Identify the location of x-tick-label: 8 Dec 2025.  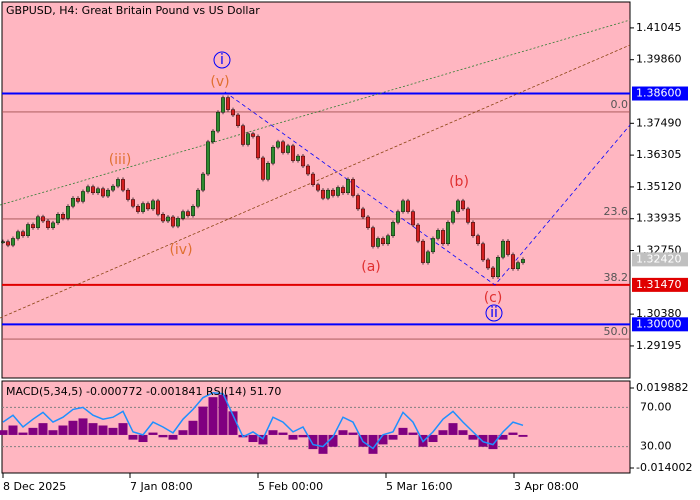
(34, 486).